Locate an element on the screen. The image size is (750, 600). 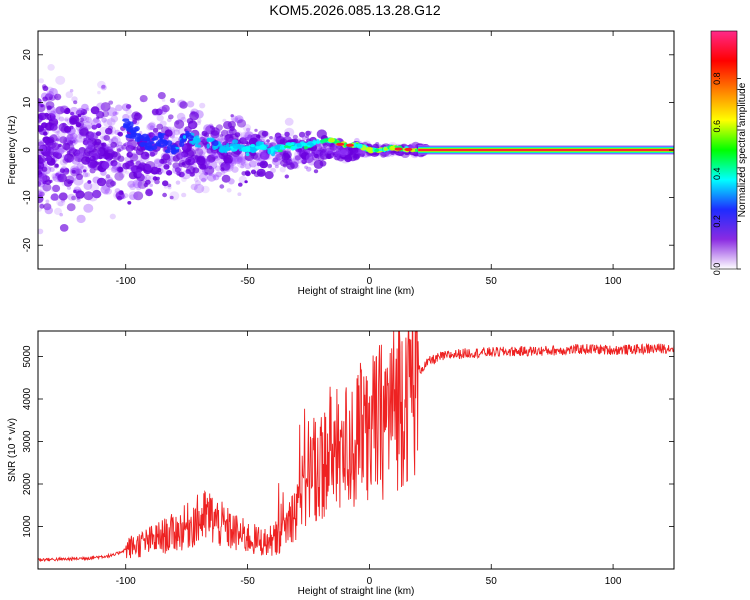
y-tick-label: 4000 is located at coordinates (27, 398).